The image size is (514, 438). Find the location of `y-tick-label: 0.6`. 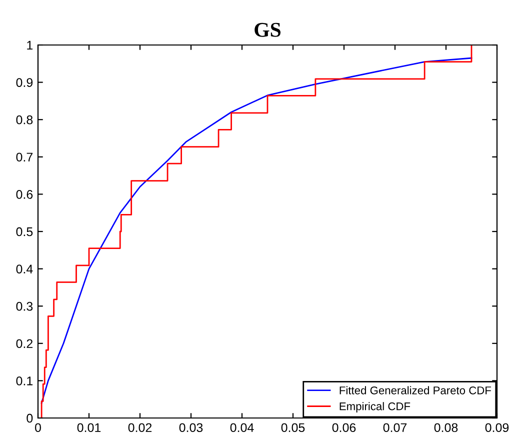

y-tick-label: 0.6 is located at coordinates (24, 194).